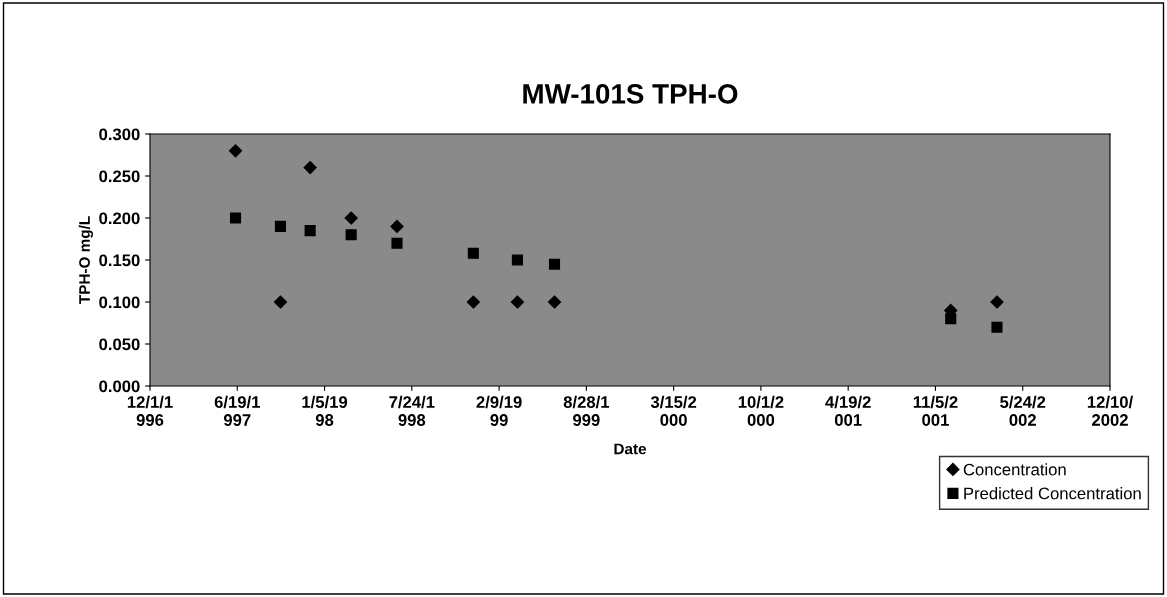 Image resolution: width=1167 pixels, height=597 pixels. I want to click on legend-label: Concentration, so click(1014, 469).